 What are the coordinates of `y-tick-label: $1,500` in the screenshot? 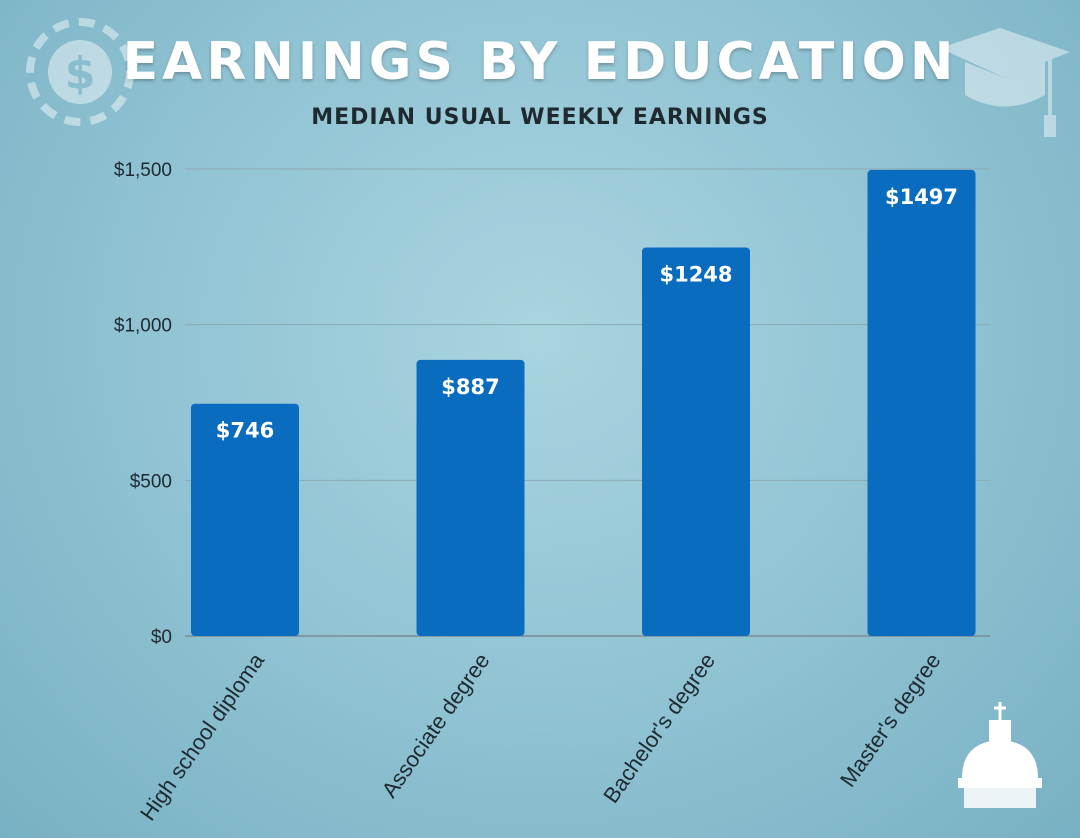 It's located at (143, 170).